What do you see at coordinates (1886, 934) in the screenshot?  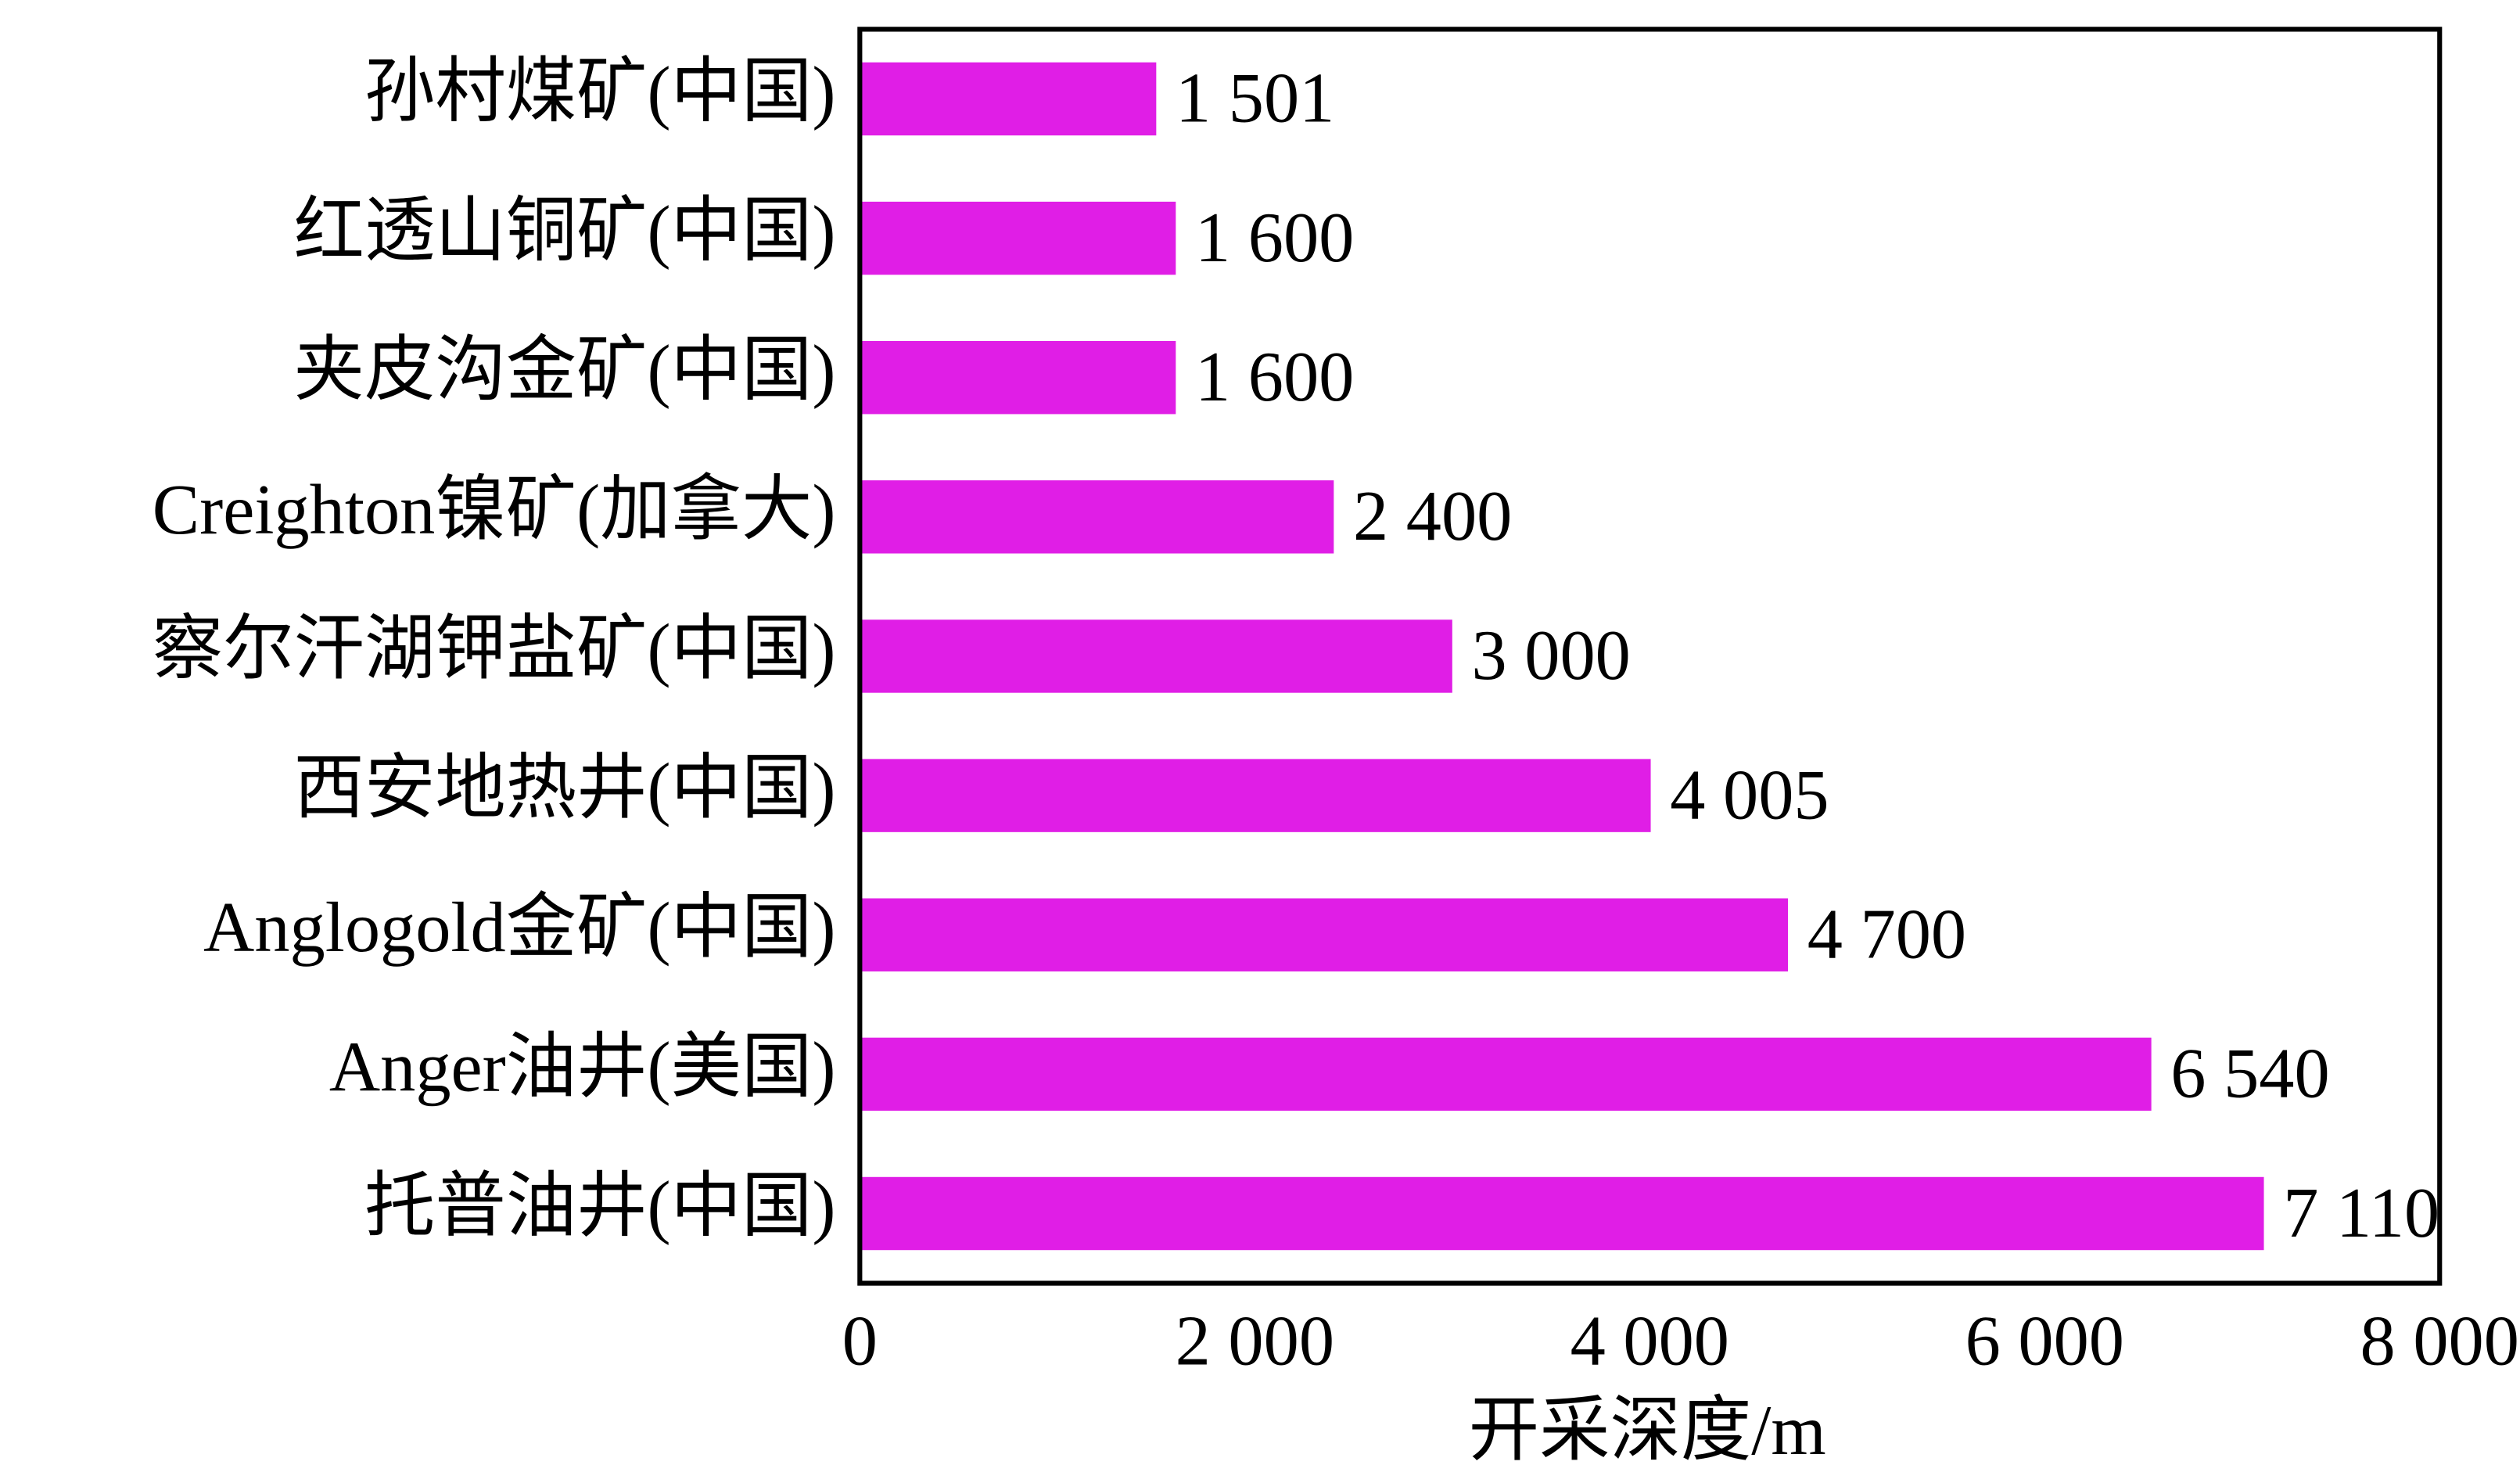 I see `value-label: 4 700` at bounding box center [1886, 934].